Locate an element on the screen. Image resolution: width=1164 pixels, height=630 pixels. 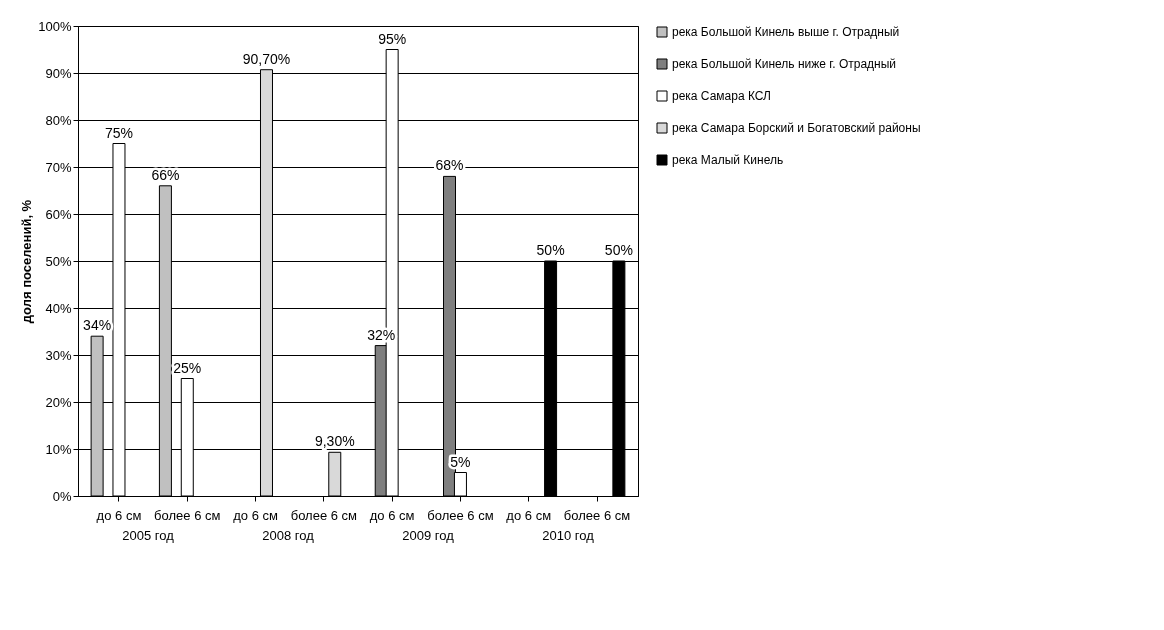
y-tick-label: 60% is located at coordinates (58, 214).